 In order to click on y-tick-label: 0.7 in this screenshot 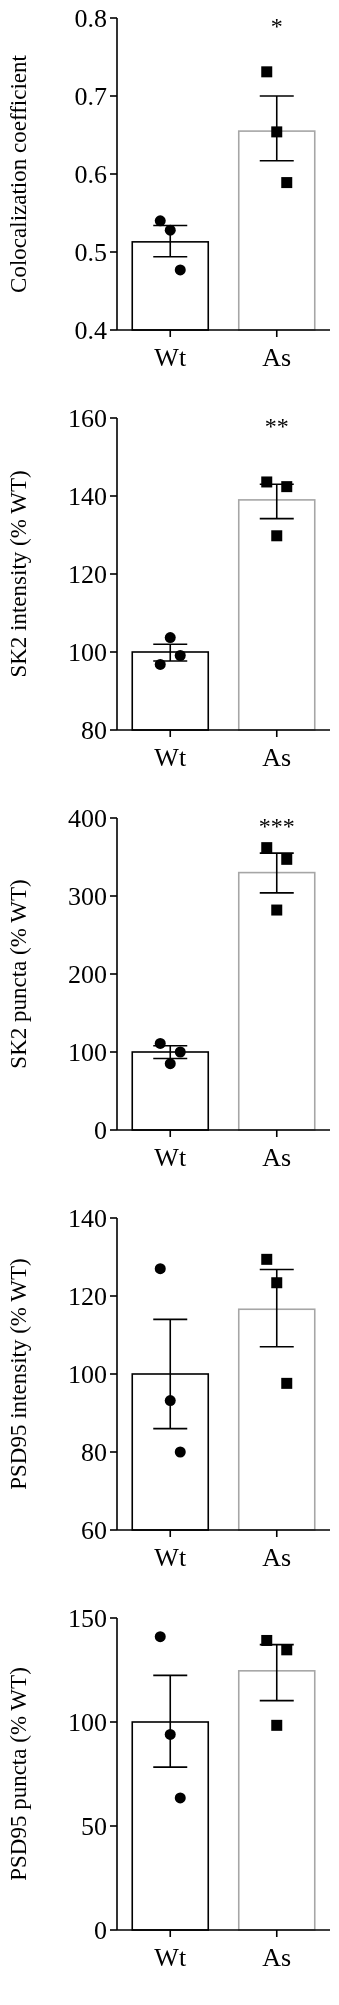, I will do `click(90, 97)`.